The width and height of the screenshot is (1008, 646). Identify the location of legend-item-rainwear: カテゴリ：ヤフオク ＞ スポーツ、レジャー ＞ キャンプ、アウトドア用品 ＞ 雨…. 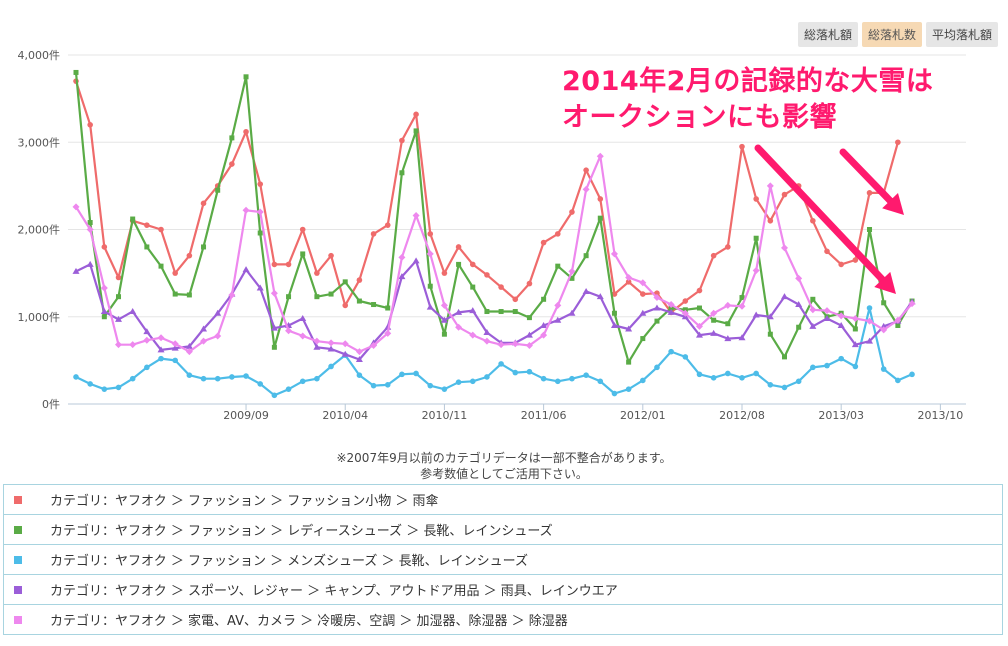
(503, 590).